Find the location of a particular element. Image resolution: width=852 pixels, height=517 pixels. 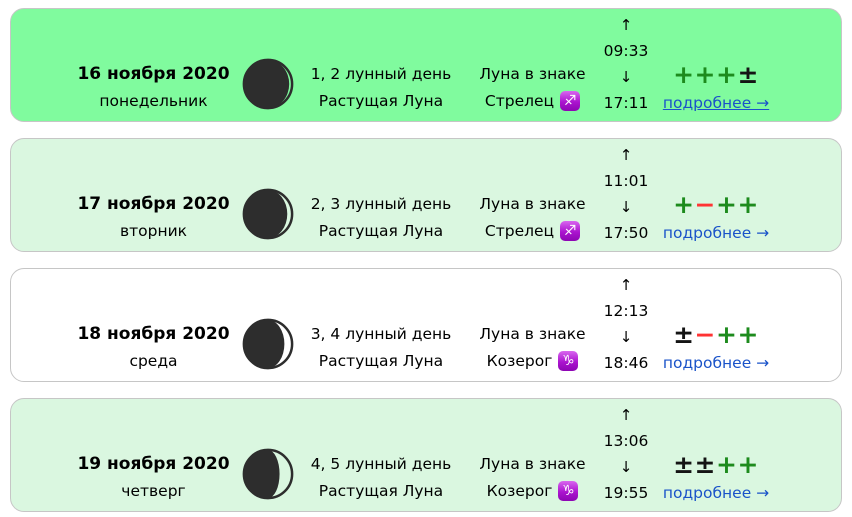

lunar-day-block: 4, 5 лунный день Растущая Луна is located at coordinates (381, 455).